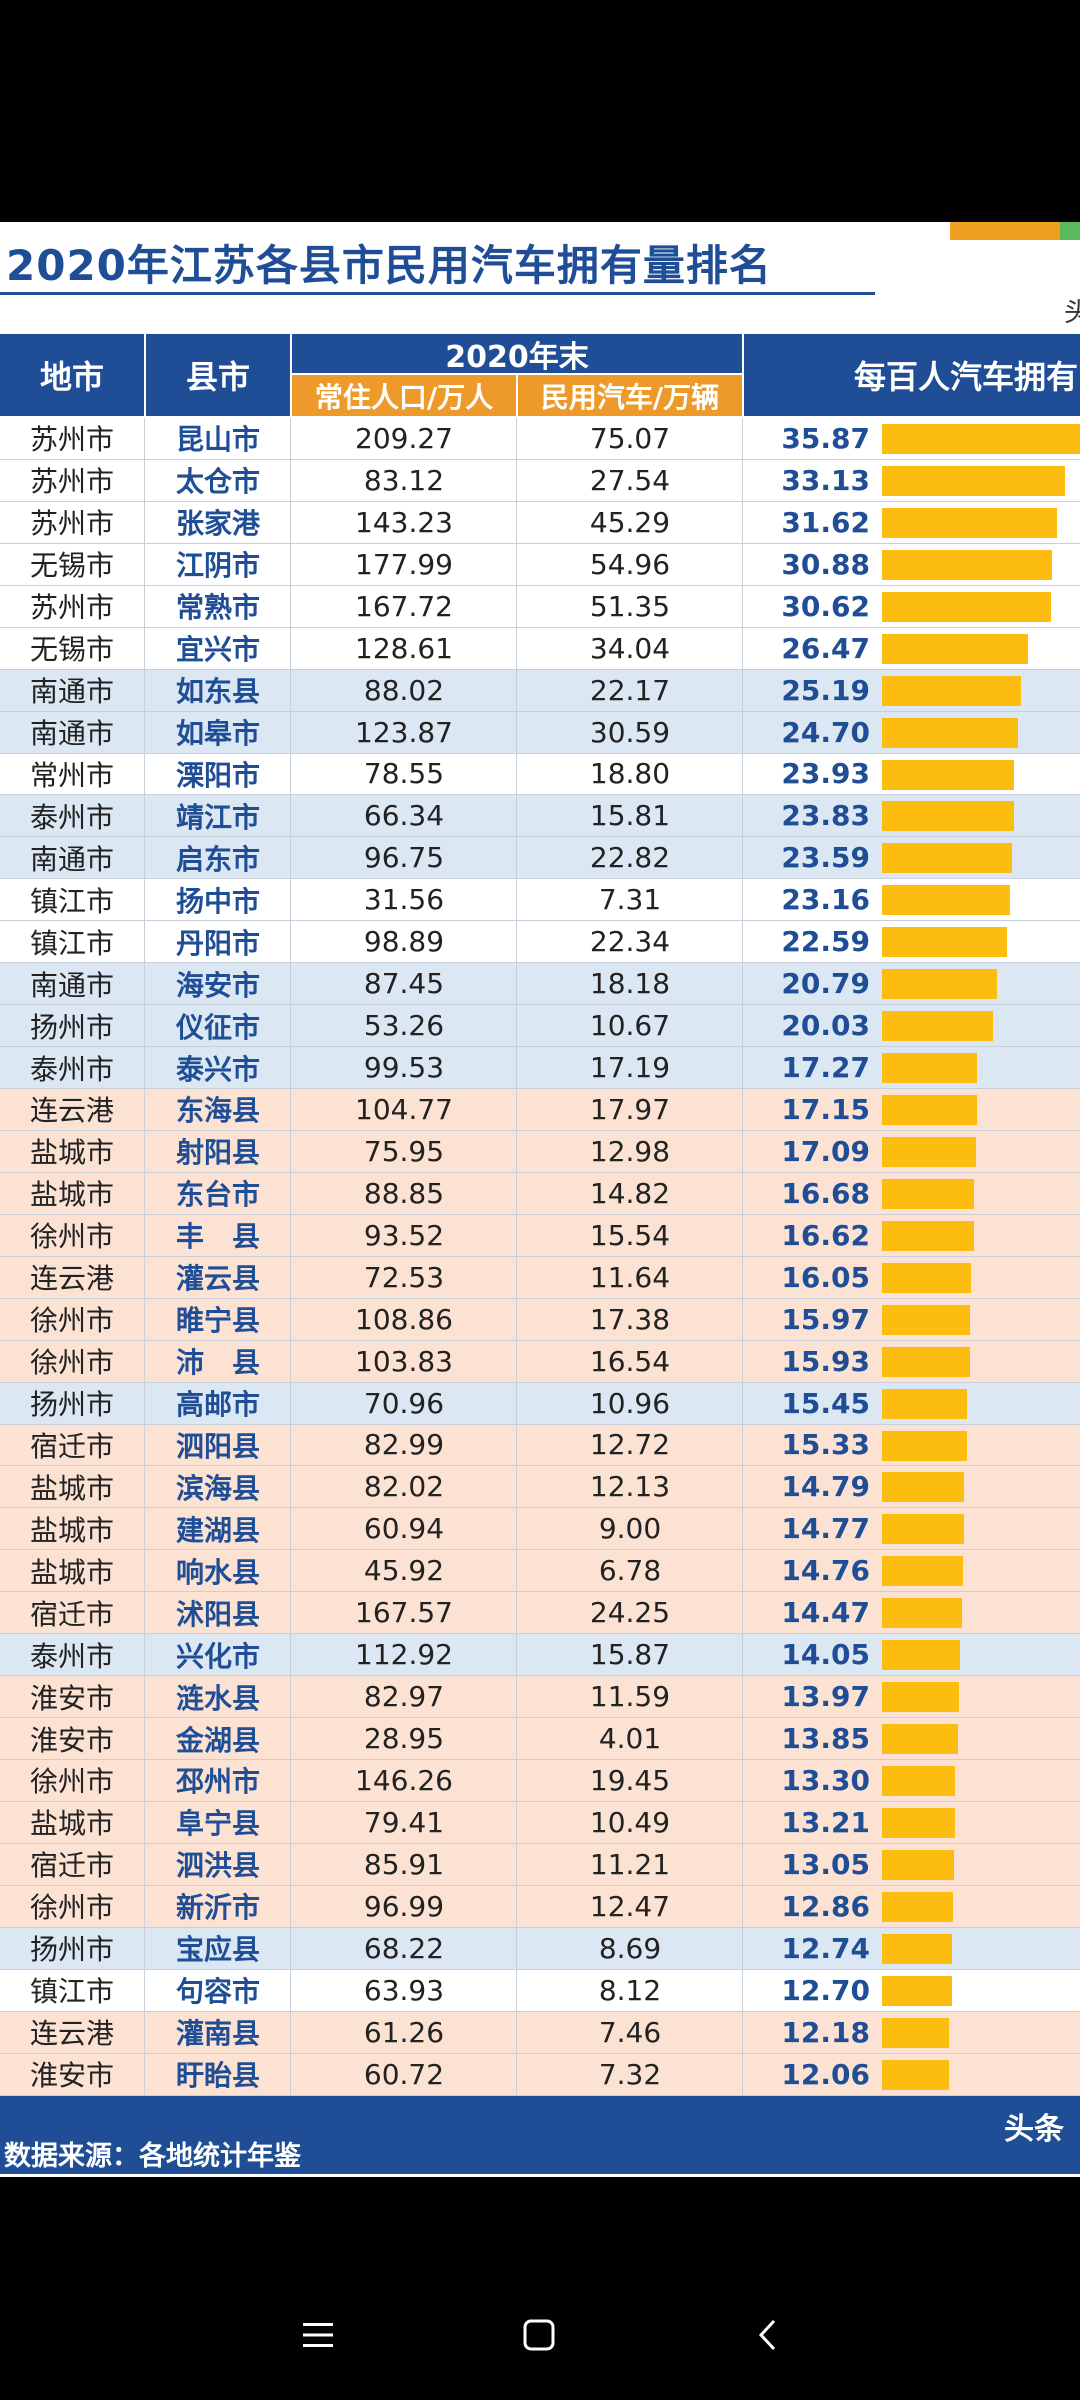 This screenshot has height=2400, width=1080. I want to click on cell-rate: 23.16, so click(825, 900).